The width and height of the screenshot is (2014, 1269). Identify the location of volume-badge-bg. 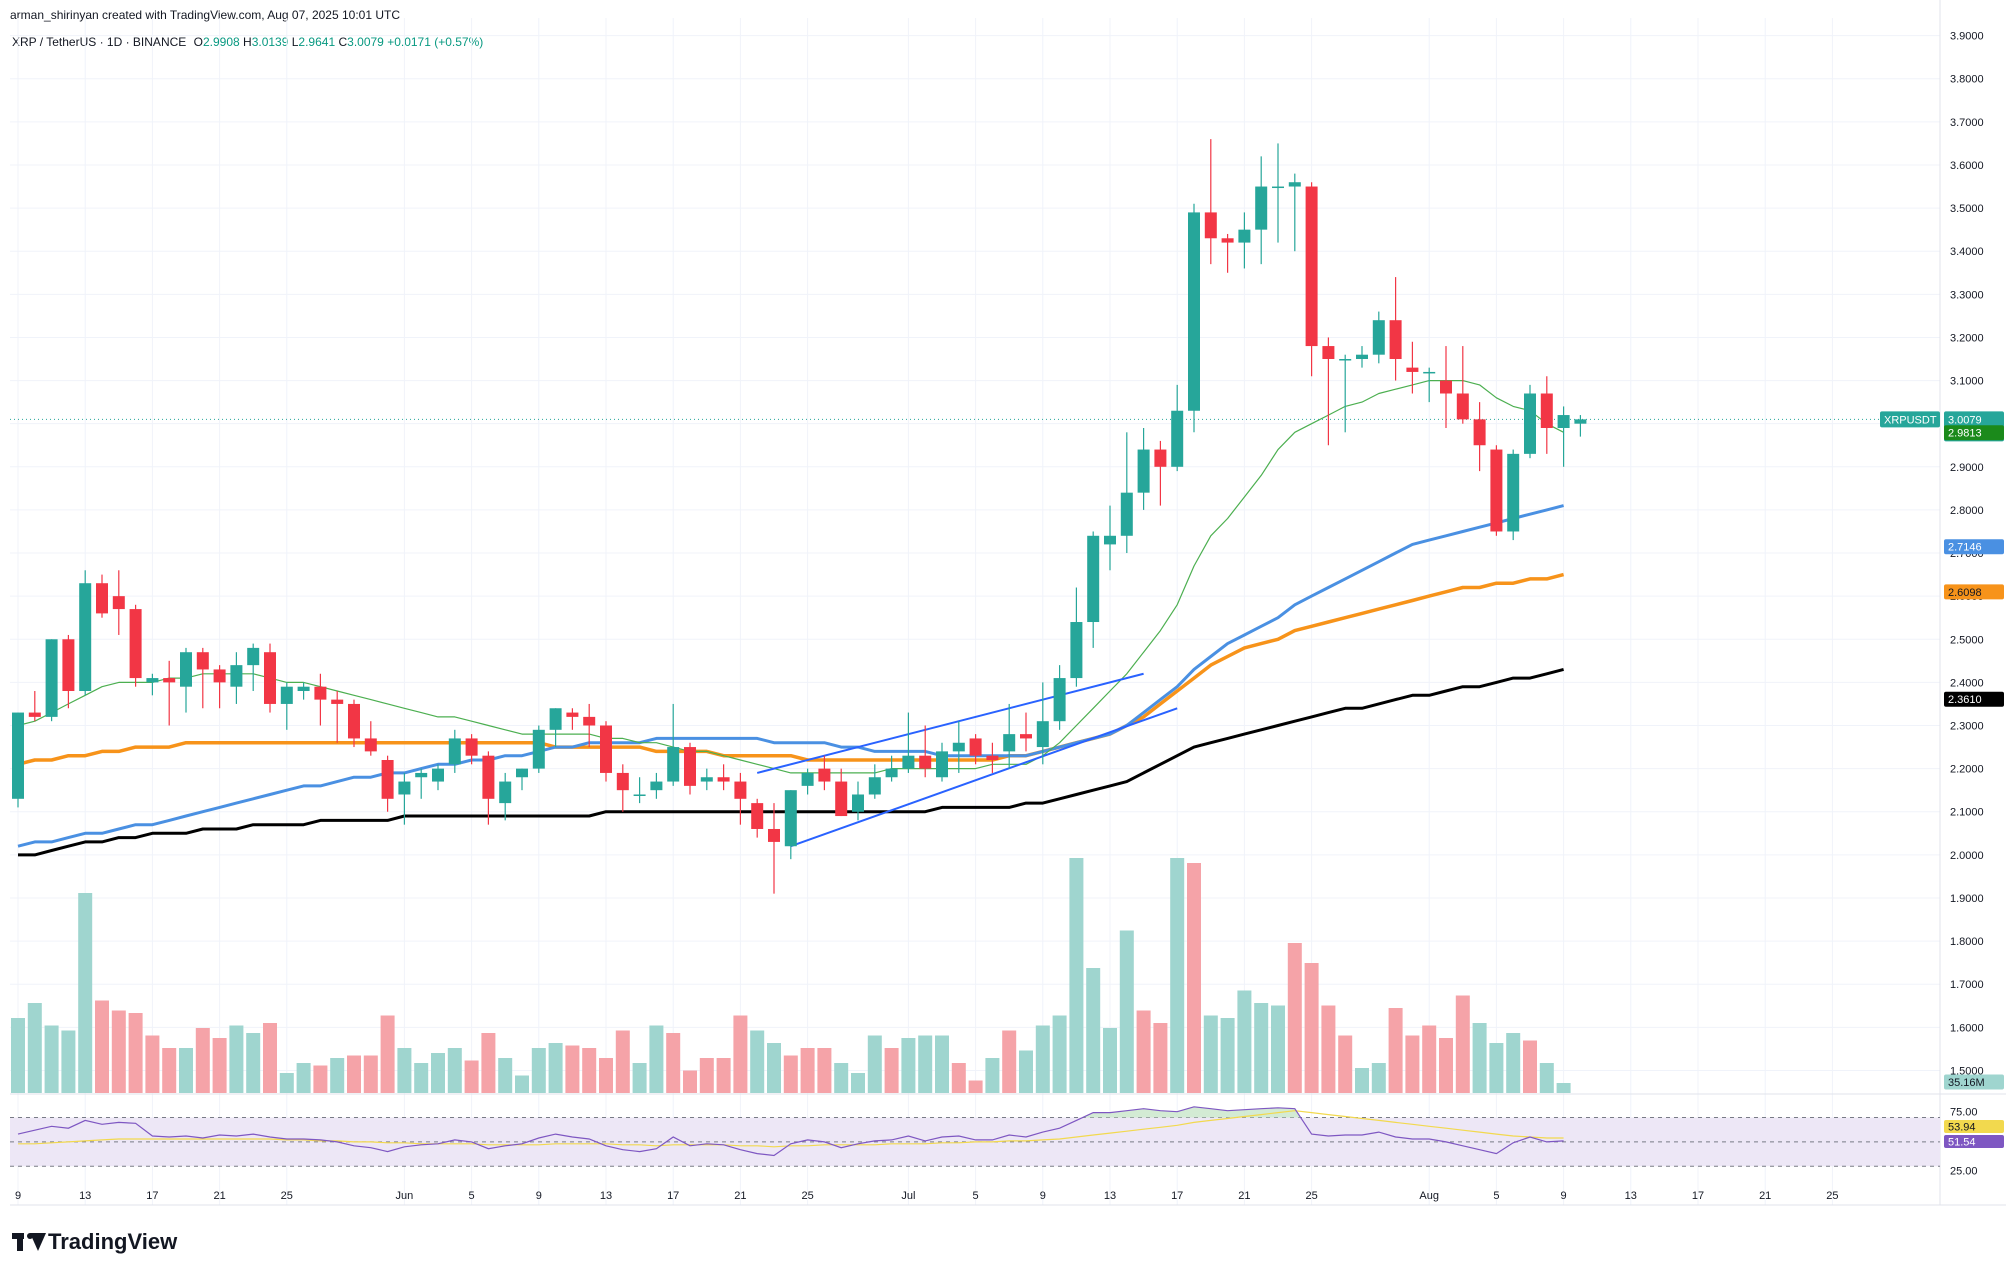
(1974, 1082).